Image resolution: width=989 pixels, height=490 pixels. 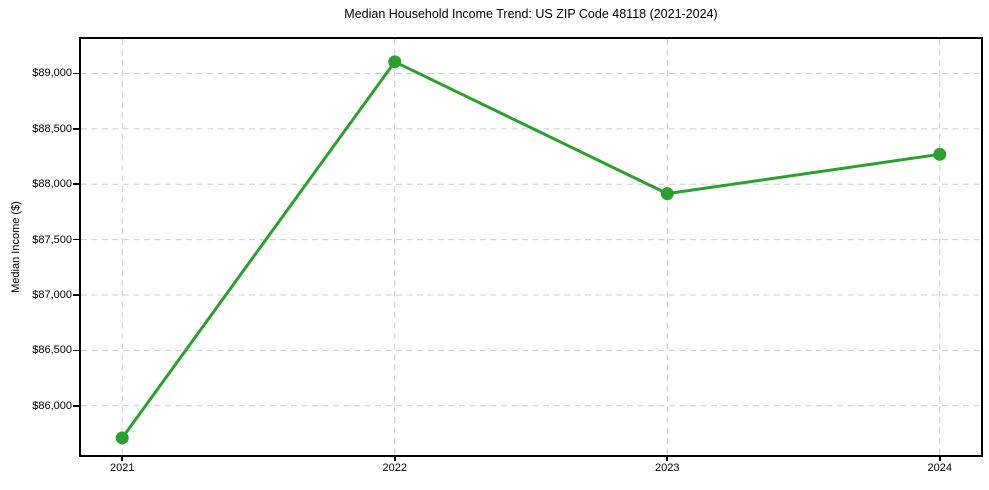 I want to click on y-tick-label: $87,000, so click(x=52, y=295).